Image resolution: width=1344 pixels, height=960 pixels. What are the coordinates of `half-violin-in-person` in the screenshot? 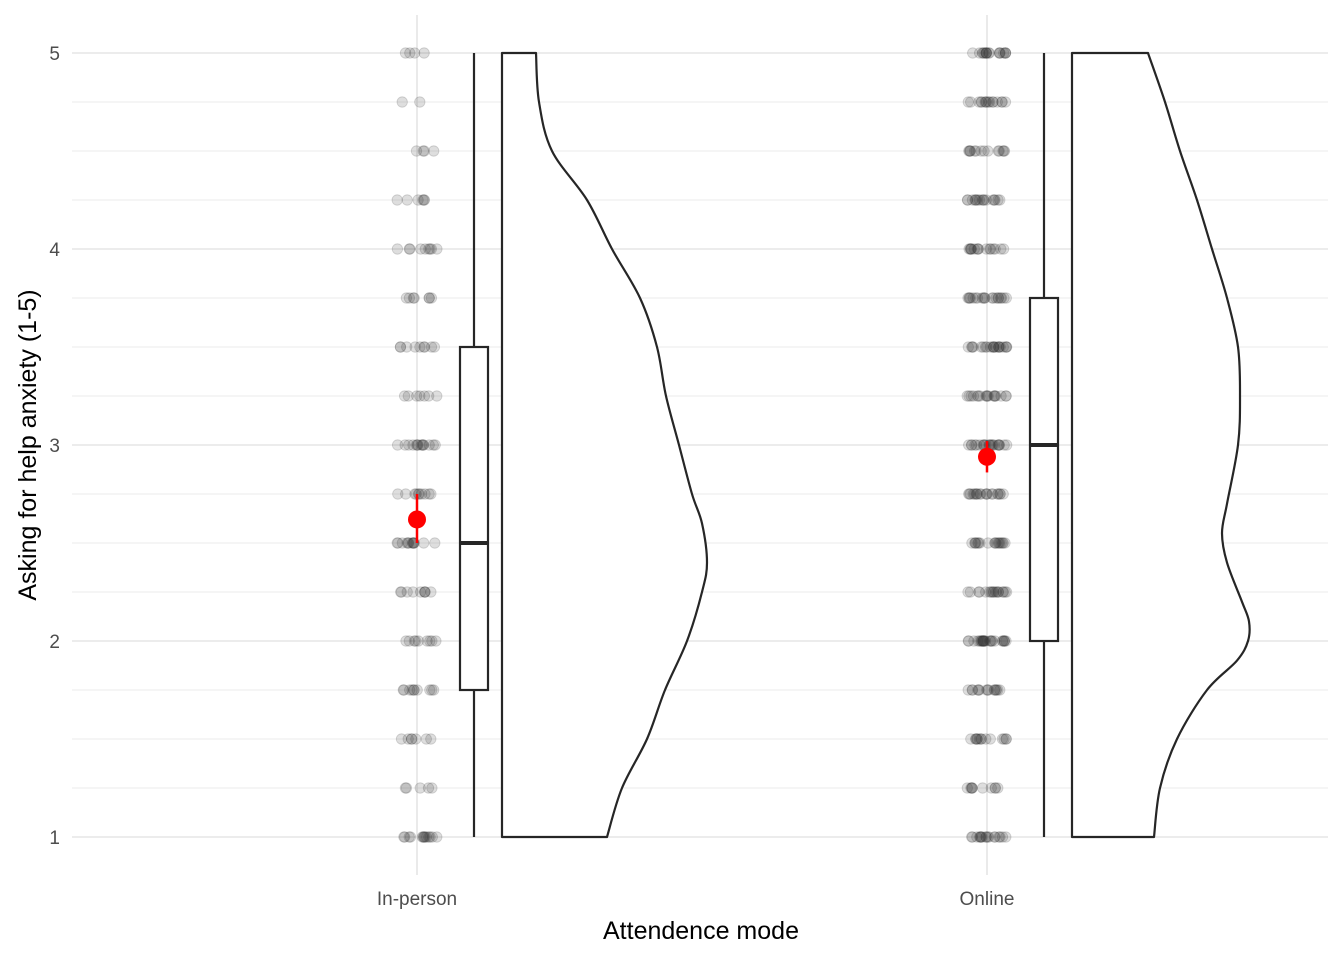 It's located at (604, 445).